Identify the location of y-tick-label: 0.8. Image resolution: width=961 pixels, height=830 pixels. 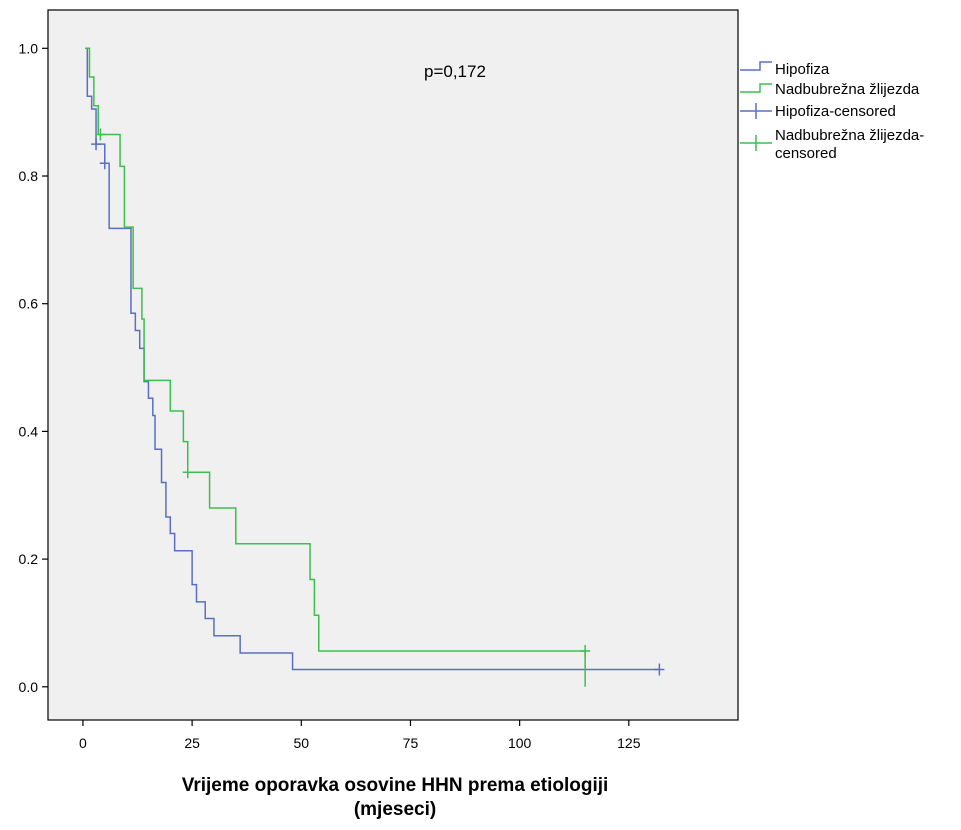
(29, 176).